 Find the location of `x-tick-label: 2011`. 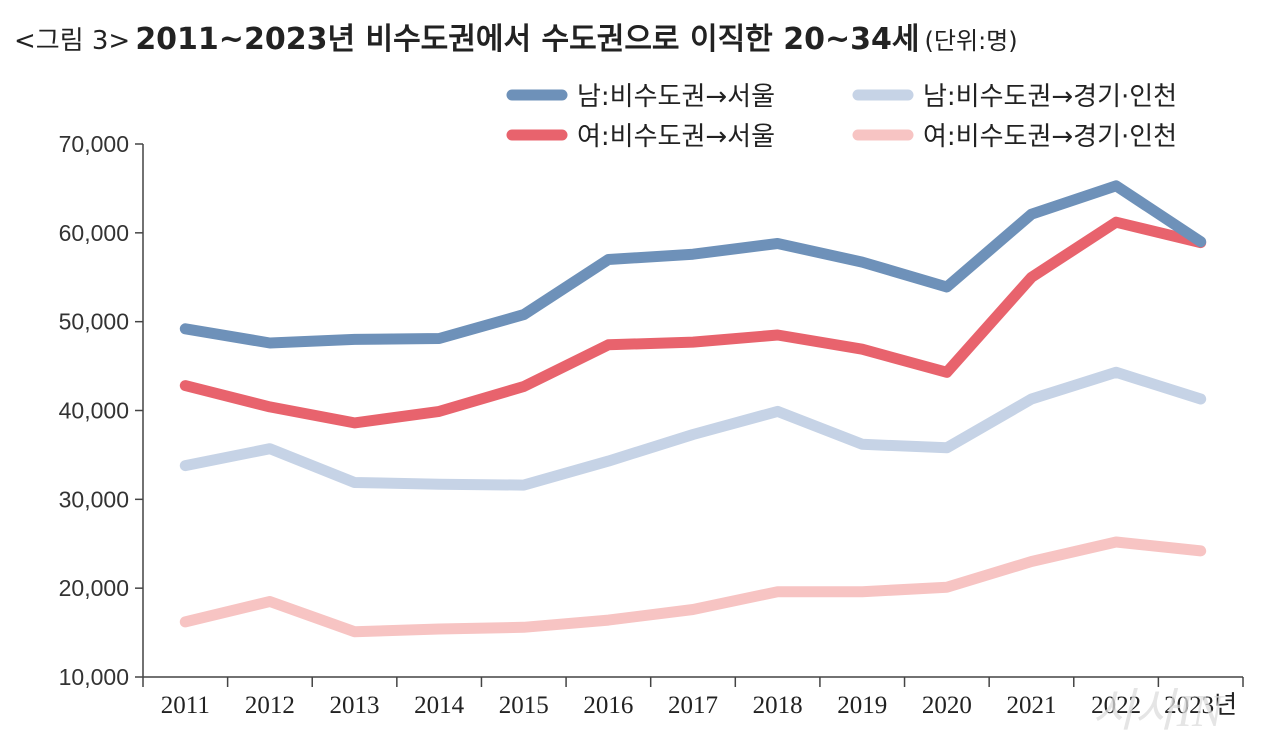

x-tick-label: 2011 is located at coordinates (185, 705).